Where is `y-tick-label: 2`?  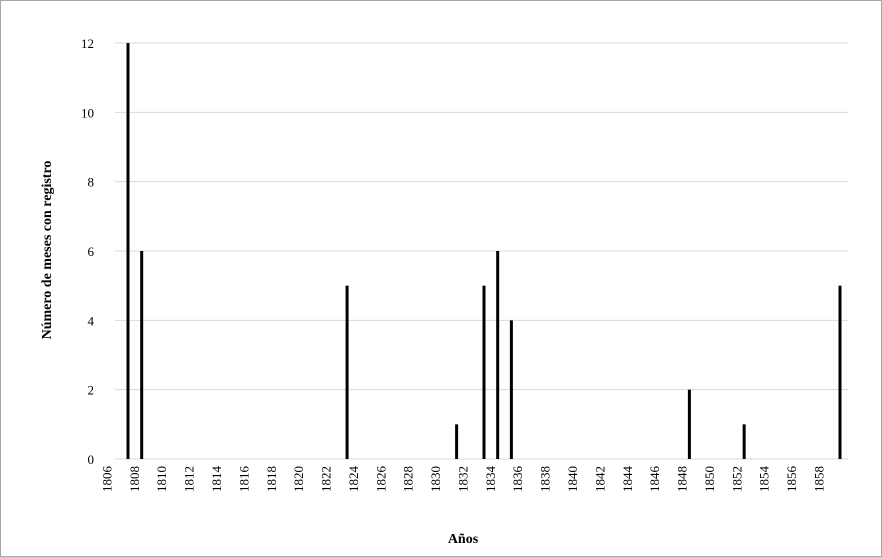
y-tick-label: 2 is located at coordinates (91, 390).